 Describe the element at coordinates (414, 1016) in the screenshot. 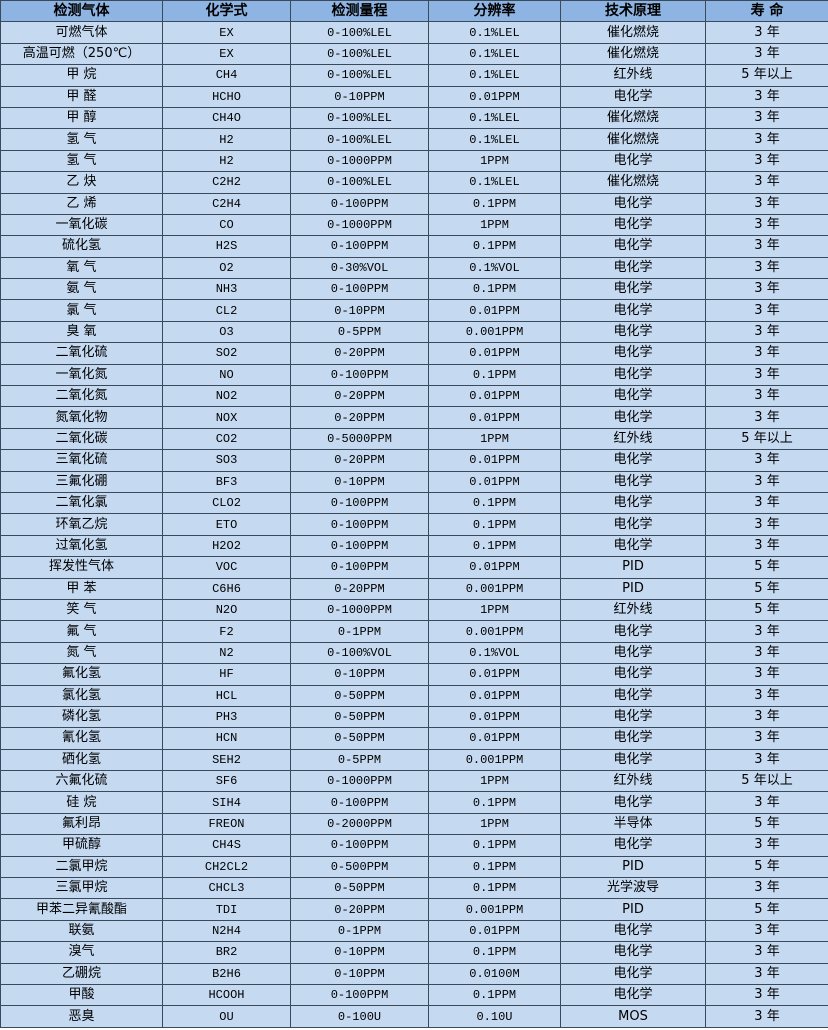

I see `table-row: 恶臭 OU 0-100U 0.10U MOS 3 年` at that location.